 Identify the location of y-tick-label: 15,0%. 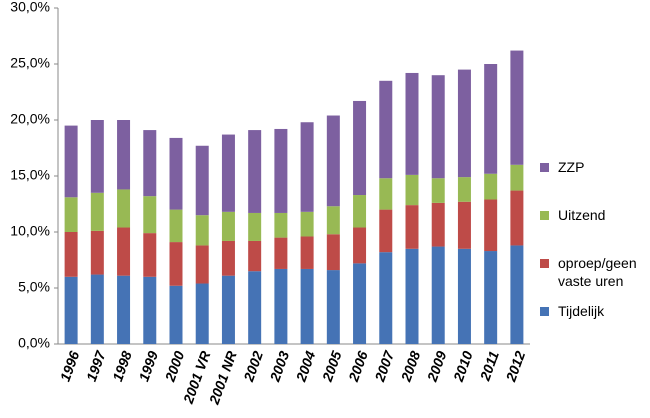
(30, 175).